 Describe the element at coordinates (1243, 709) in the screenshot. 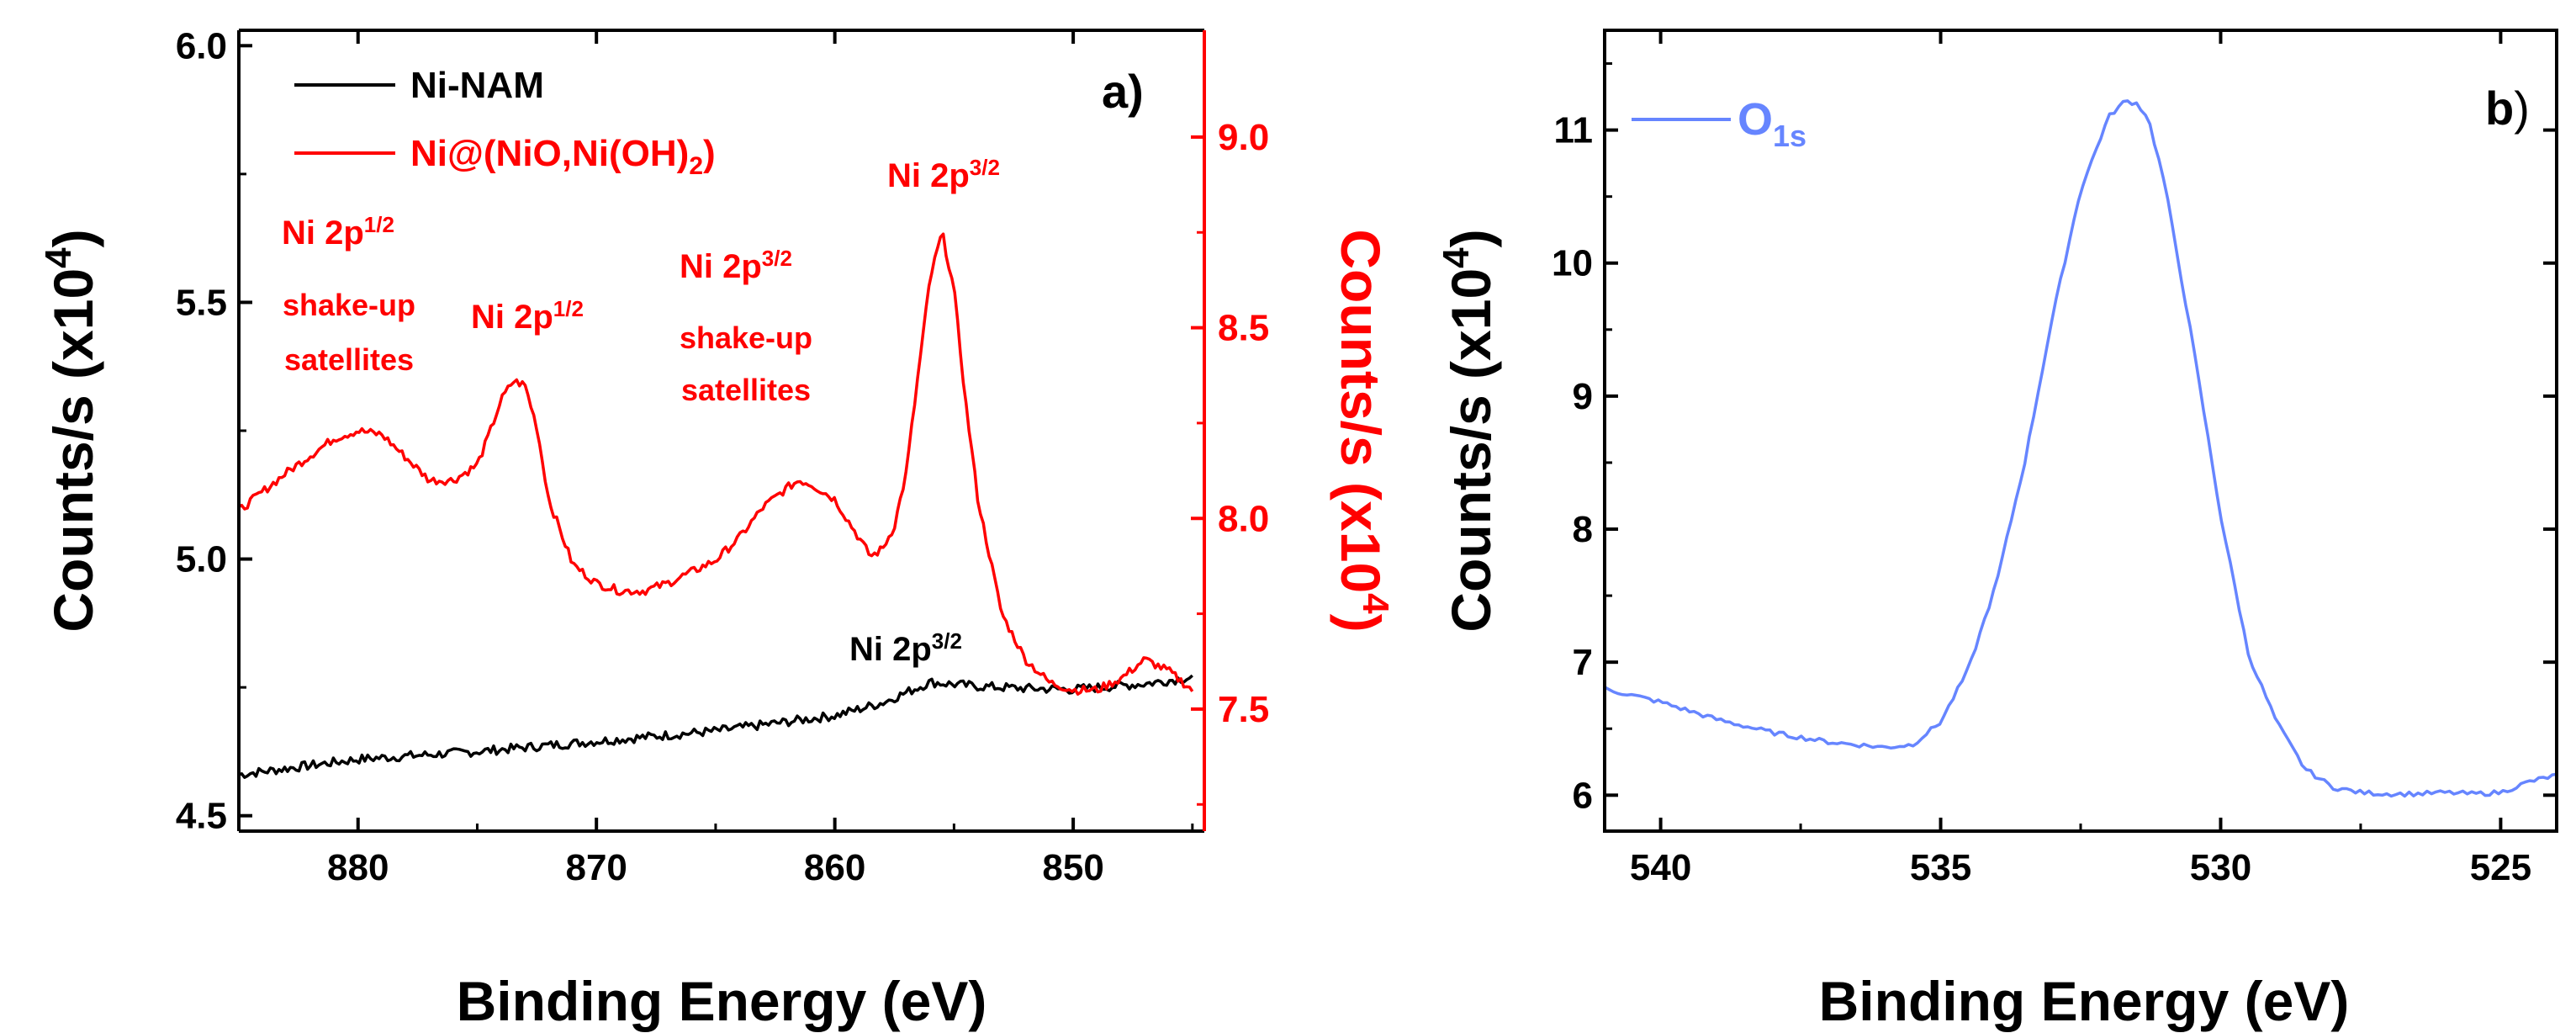

I see `y-tick-label-right: 7.5` at that location.